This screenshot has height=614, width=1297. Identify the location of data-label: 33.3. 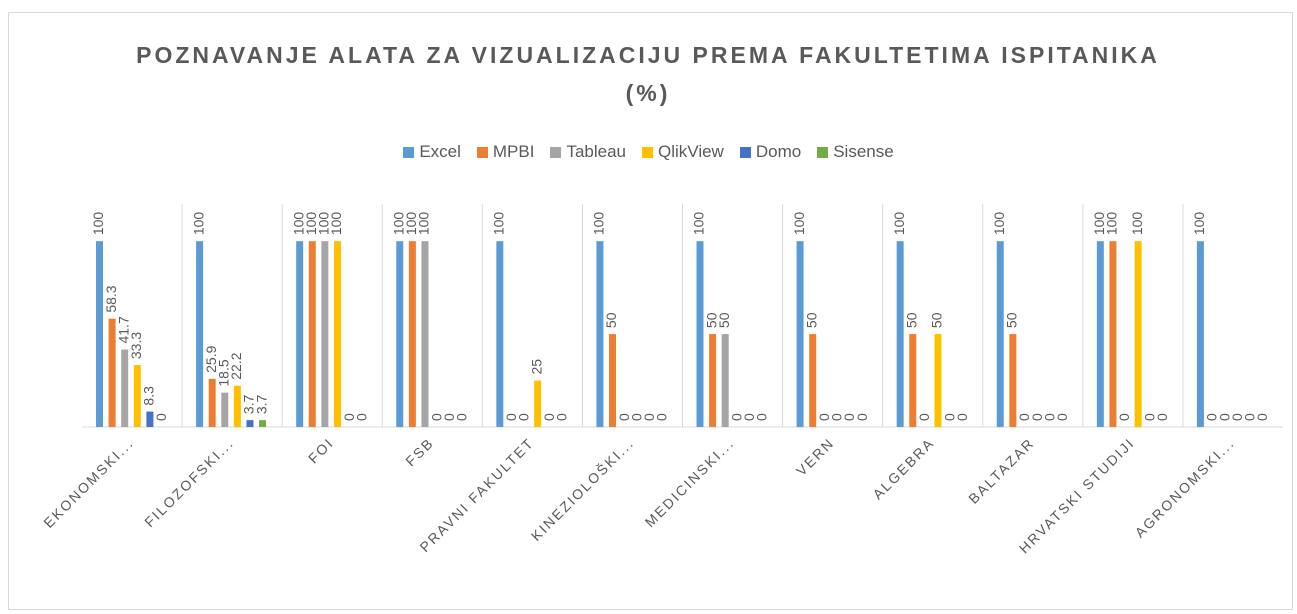
(136, 345).